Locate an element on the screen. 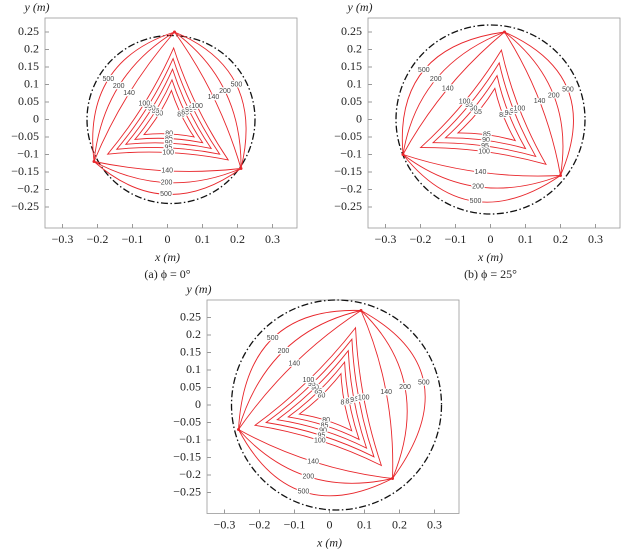 This screenshot has width=628, height=554. x-tick-label: 0.2 is located at coordinates (399, 524).